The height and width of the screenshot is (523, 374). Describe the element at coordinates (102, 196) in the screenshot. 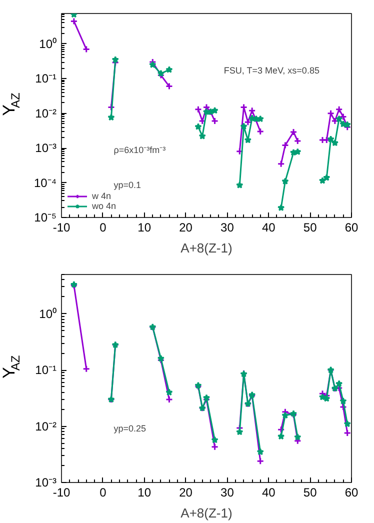

I see `legend-label: w 4n` at that location.